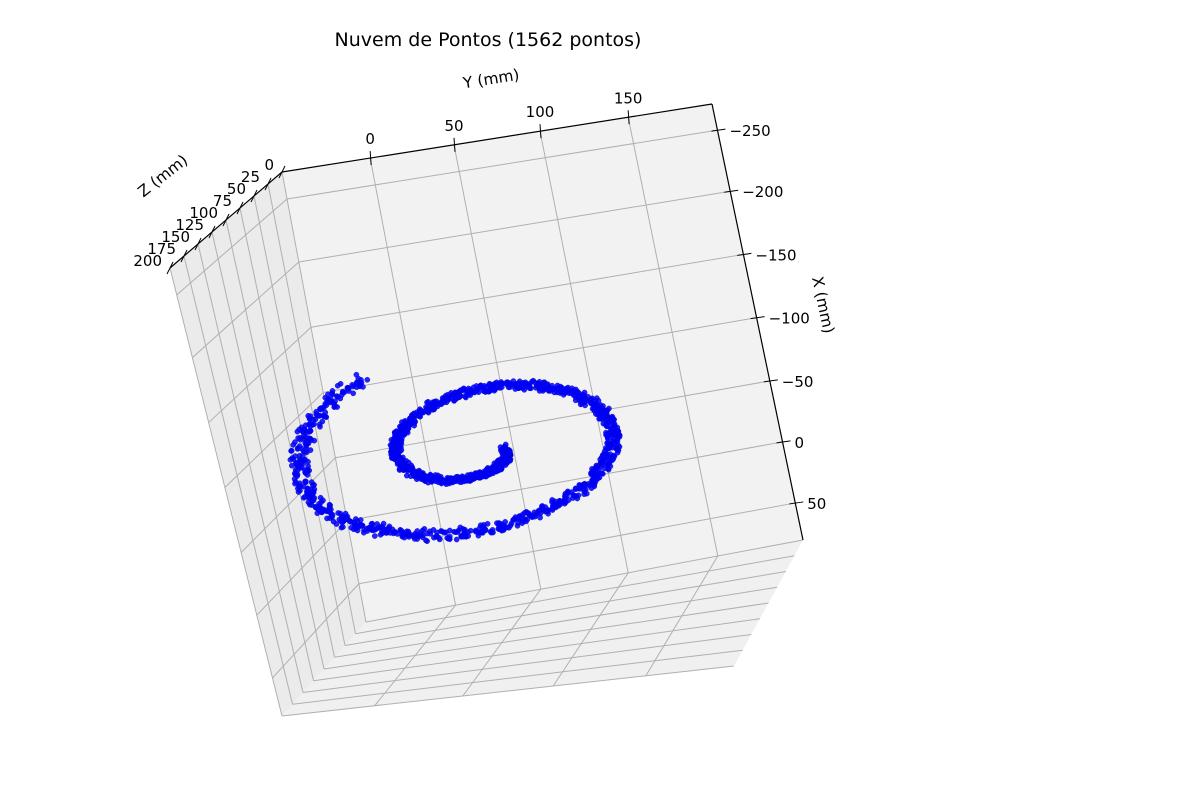  I want to click on x-tick-label: −50, so click(798, 382).